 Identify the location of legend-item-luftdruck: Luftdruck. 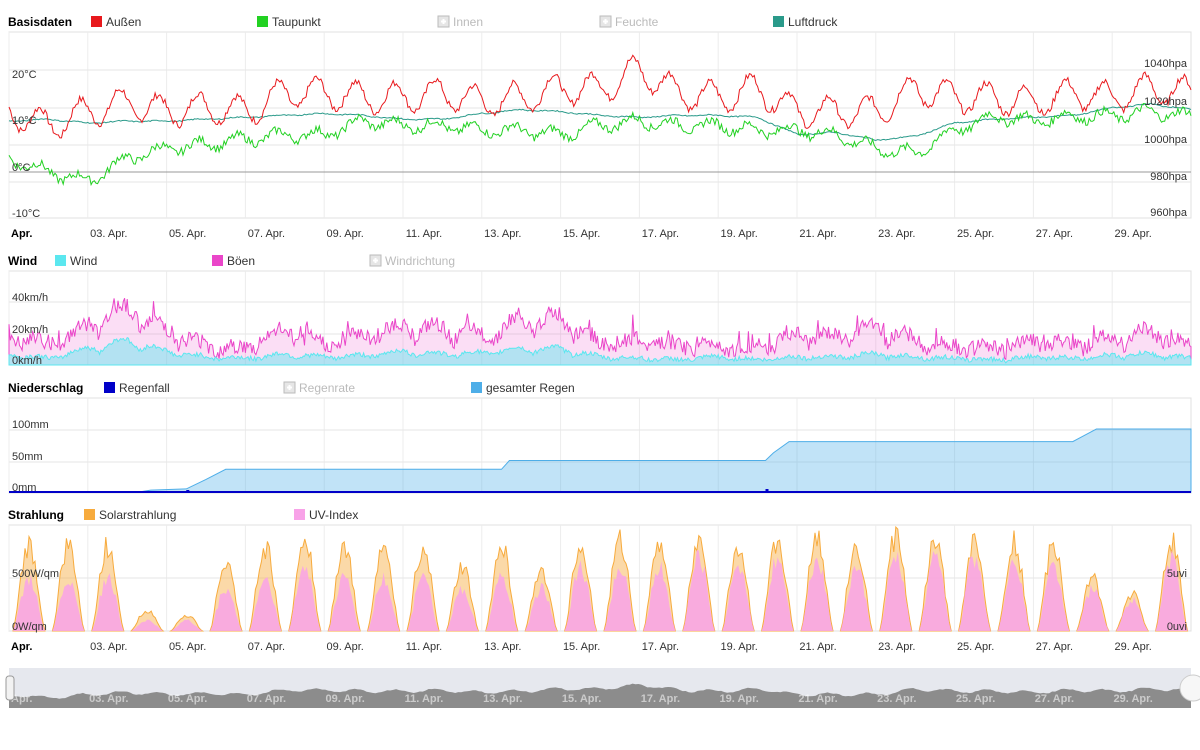
(805, 22).